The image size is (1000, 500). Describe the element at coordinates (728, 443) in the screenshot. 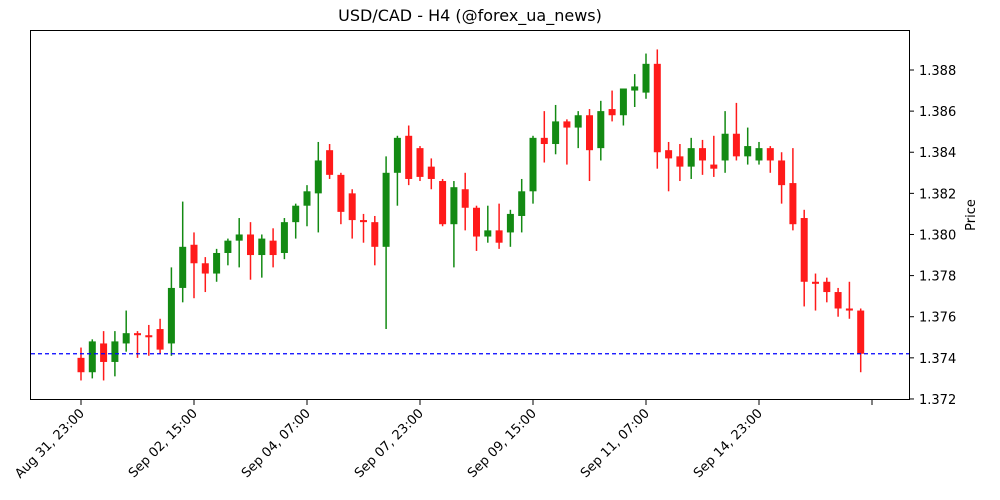

I see `x-tick-label: Sep 14, 23:00` at that location.